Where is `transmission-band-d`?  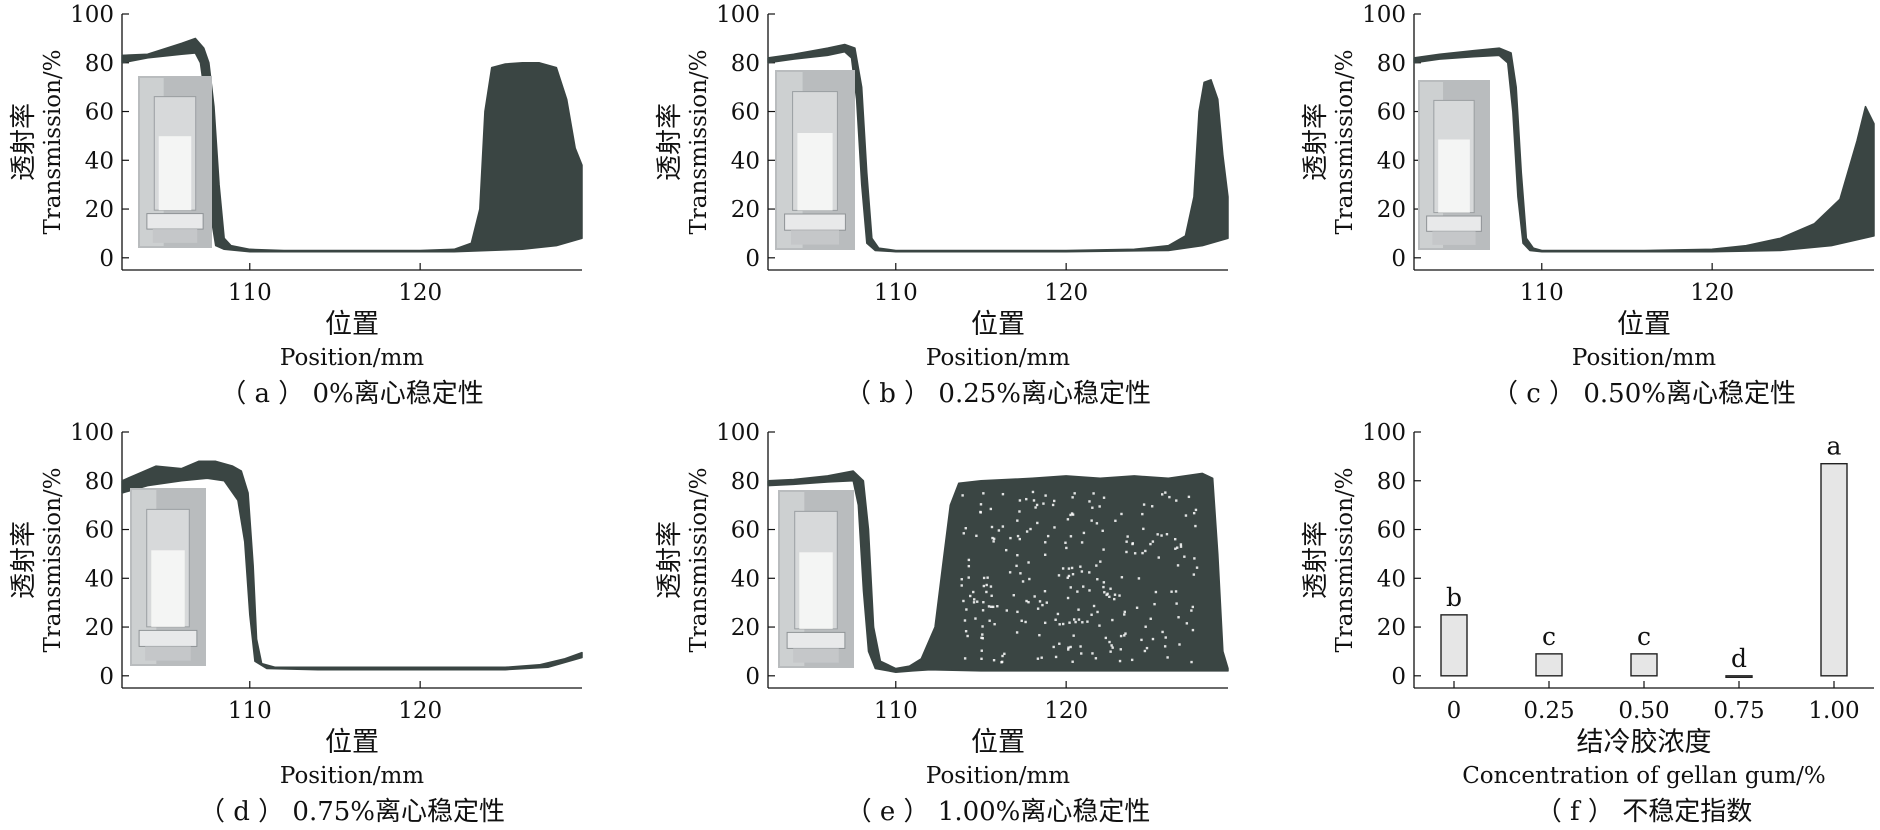
transmission-band-d is located at coordinates (352, 565).